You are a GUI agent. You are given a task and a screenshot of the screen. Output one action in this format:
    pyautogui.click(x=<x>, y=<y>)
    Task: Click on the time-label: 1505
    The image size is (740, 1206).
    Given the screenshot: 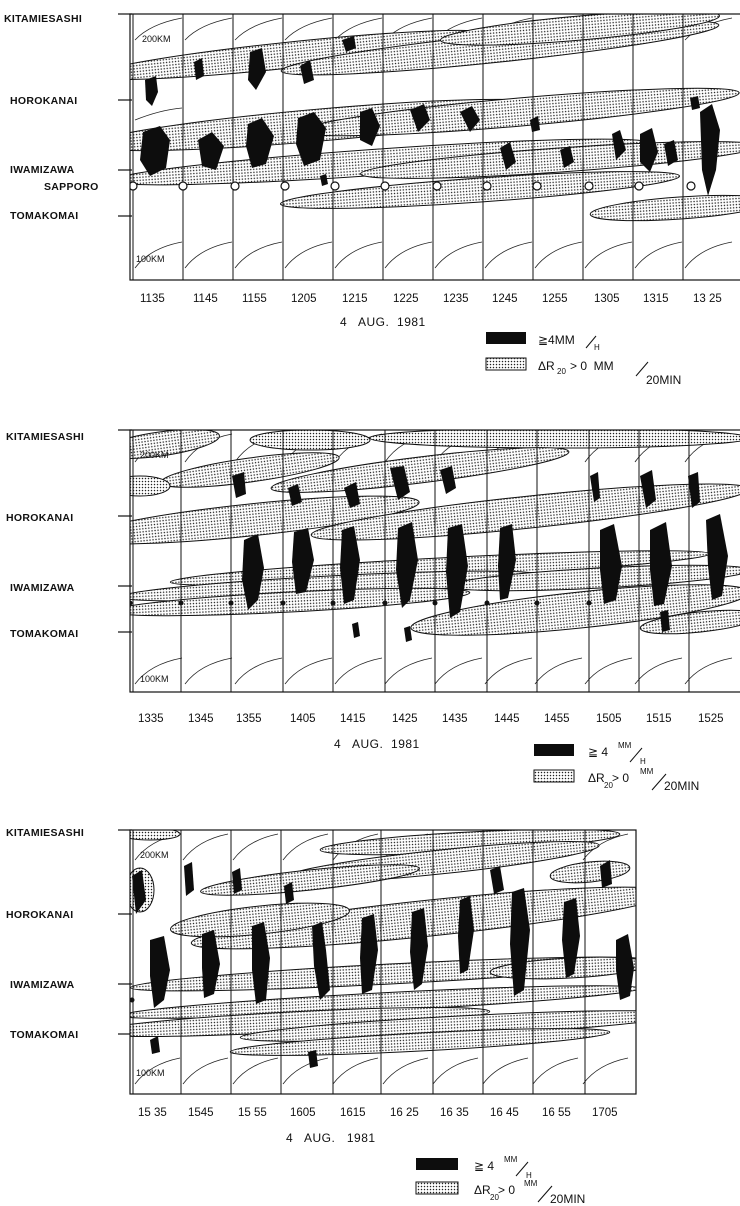 What is the action you would take?
    pyautogui.click(x=609, y=719)
    